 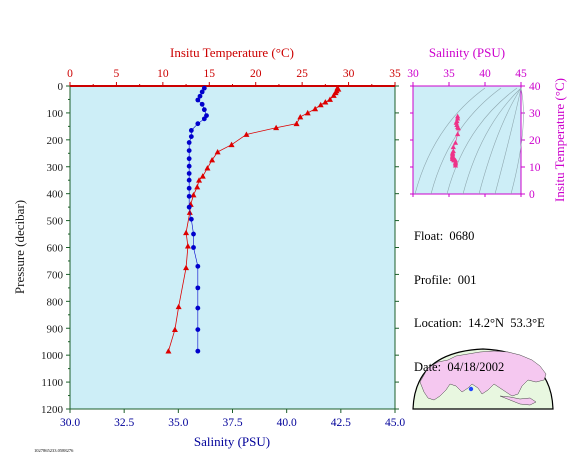 What do you see at coordinates (395, 423) in the screenshot?
I see `x-bottom-tick-label: 45.0` at bounding box center [395, 423].